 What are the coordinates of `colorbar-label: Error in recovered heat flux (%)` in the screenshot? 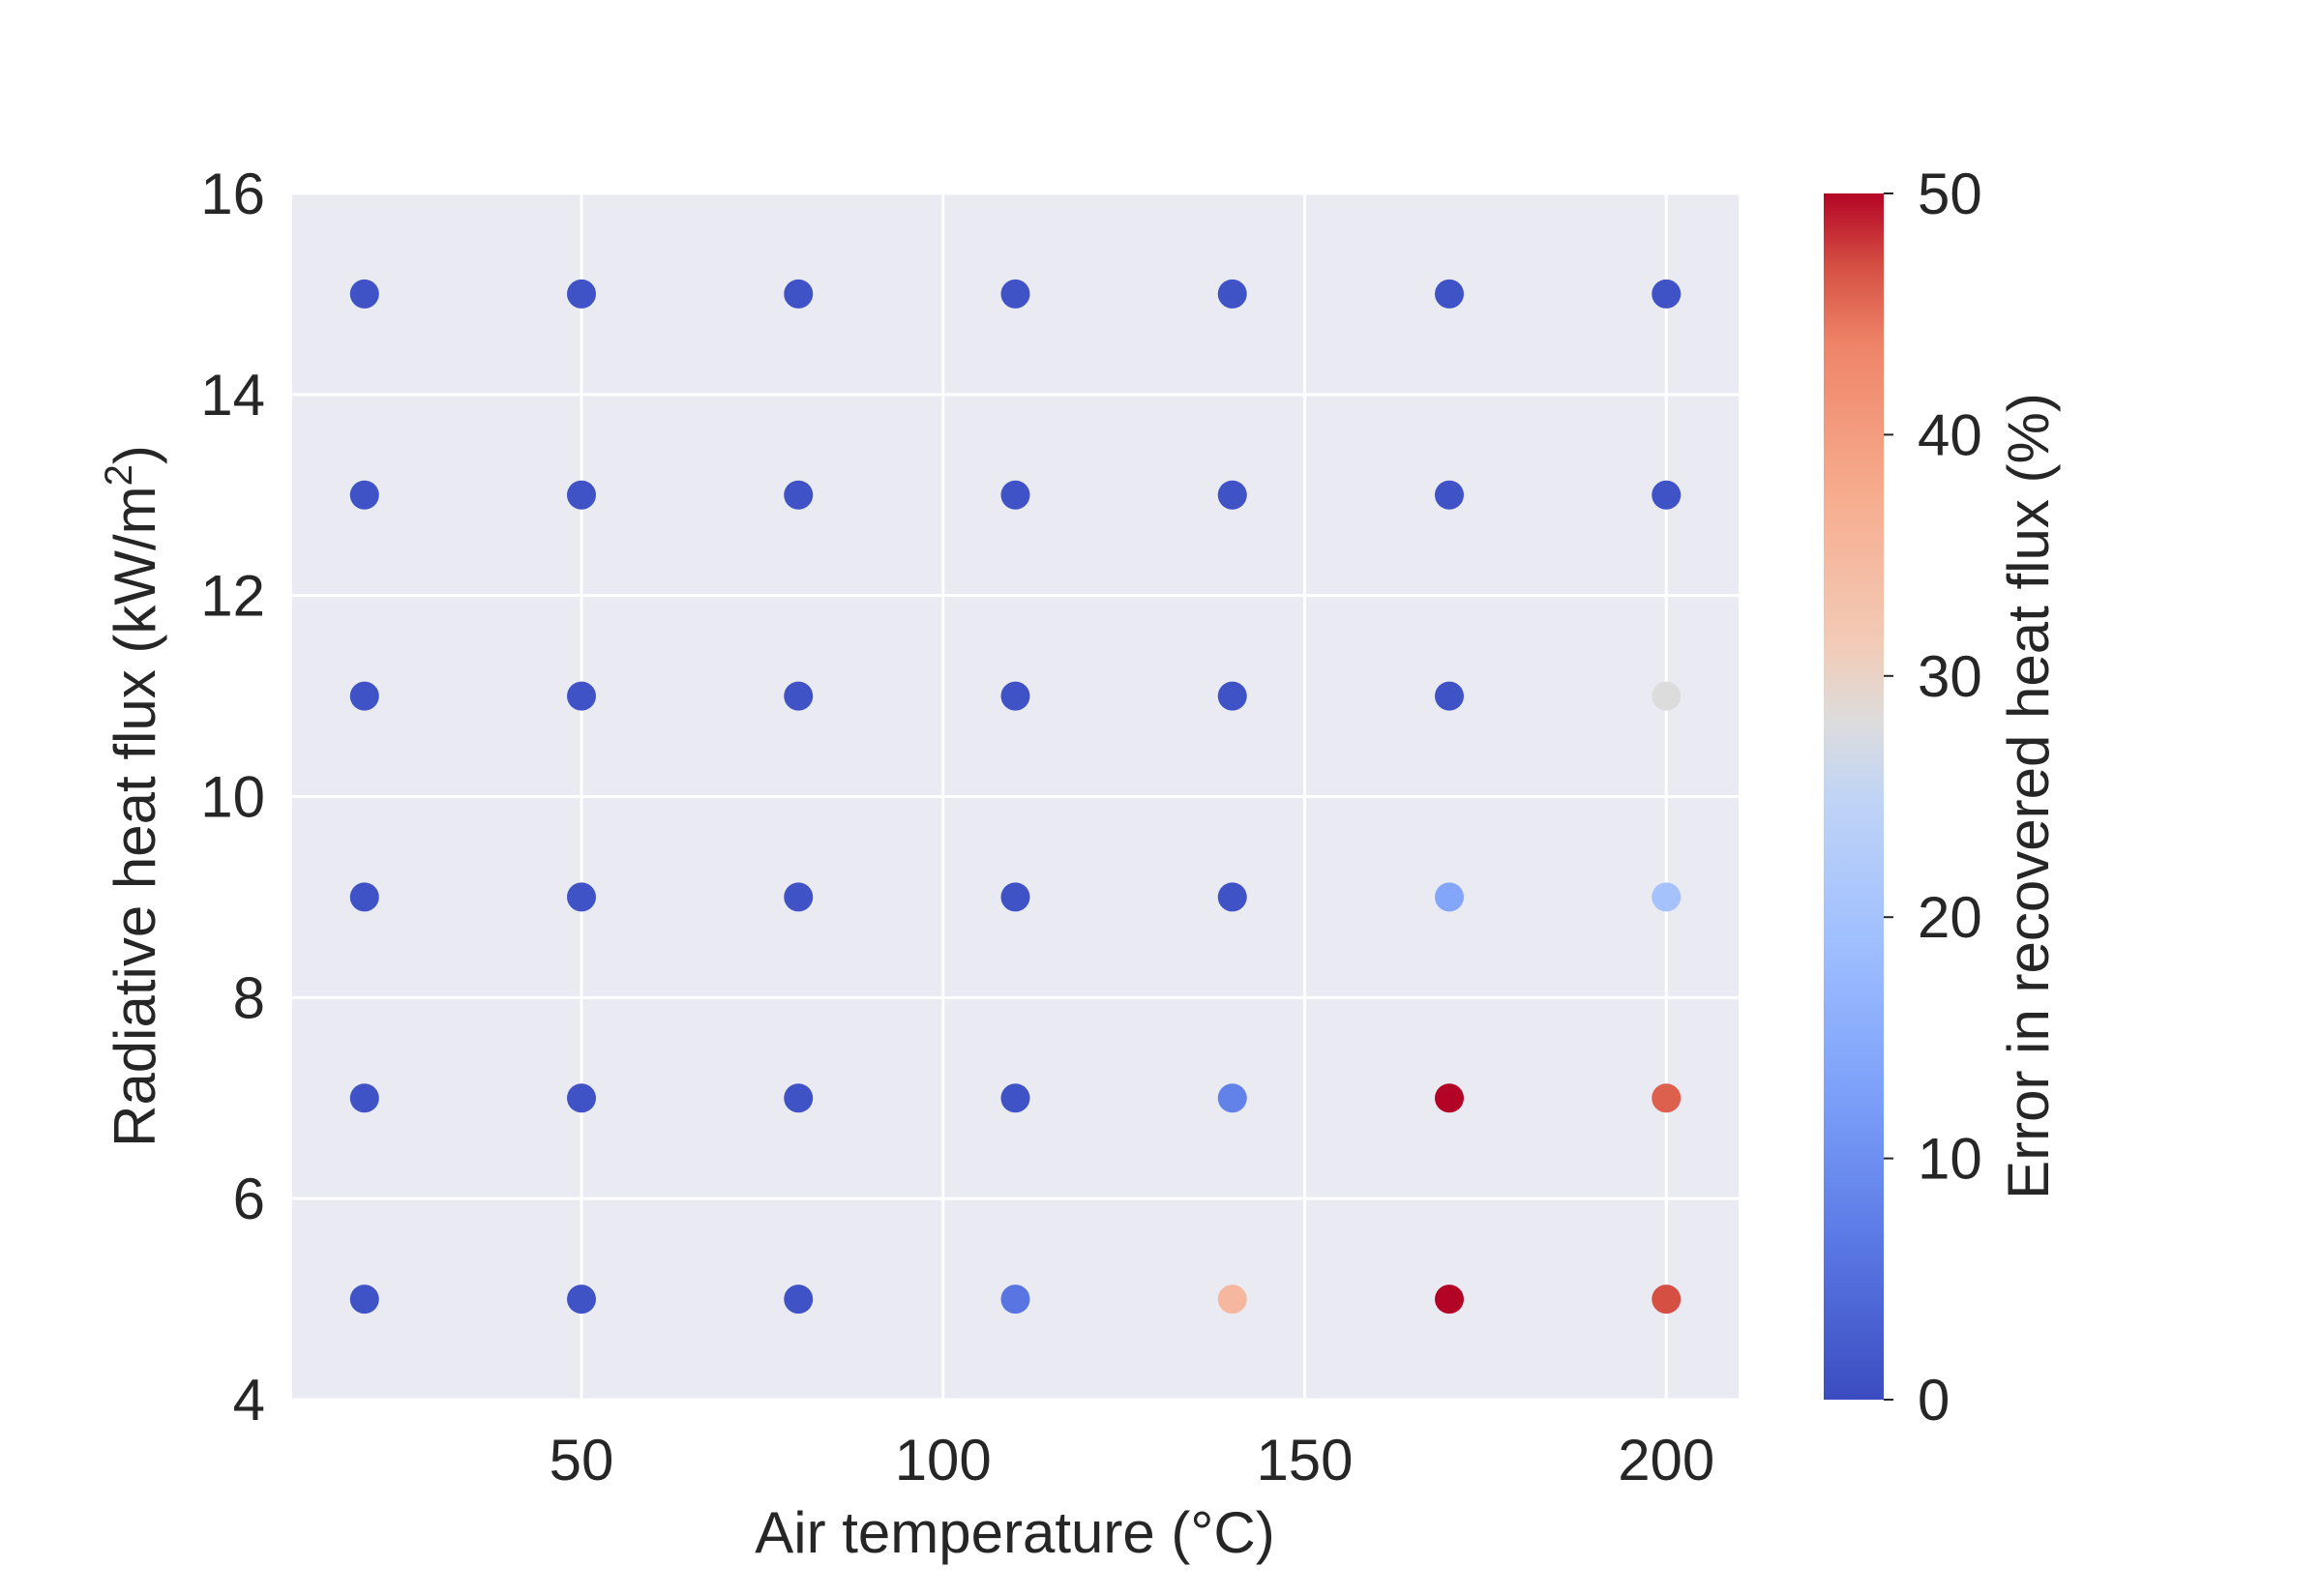 It's located at (2028, 796).